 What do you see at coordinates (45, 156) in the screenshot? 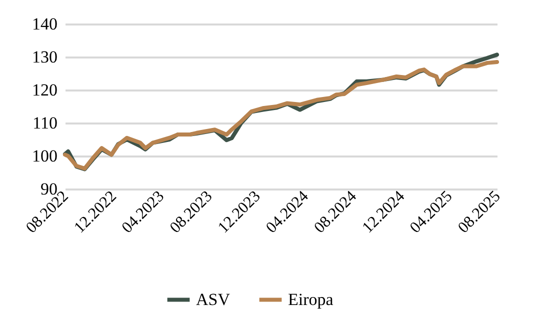
I see `y-tick-label: 100` at bounding box center [45, 156].